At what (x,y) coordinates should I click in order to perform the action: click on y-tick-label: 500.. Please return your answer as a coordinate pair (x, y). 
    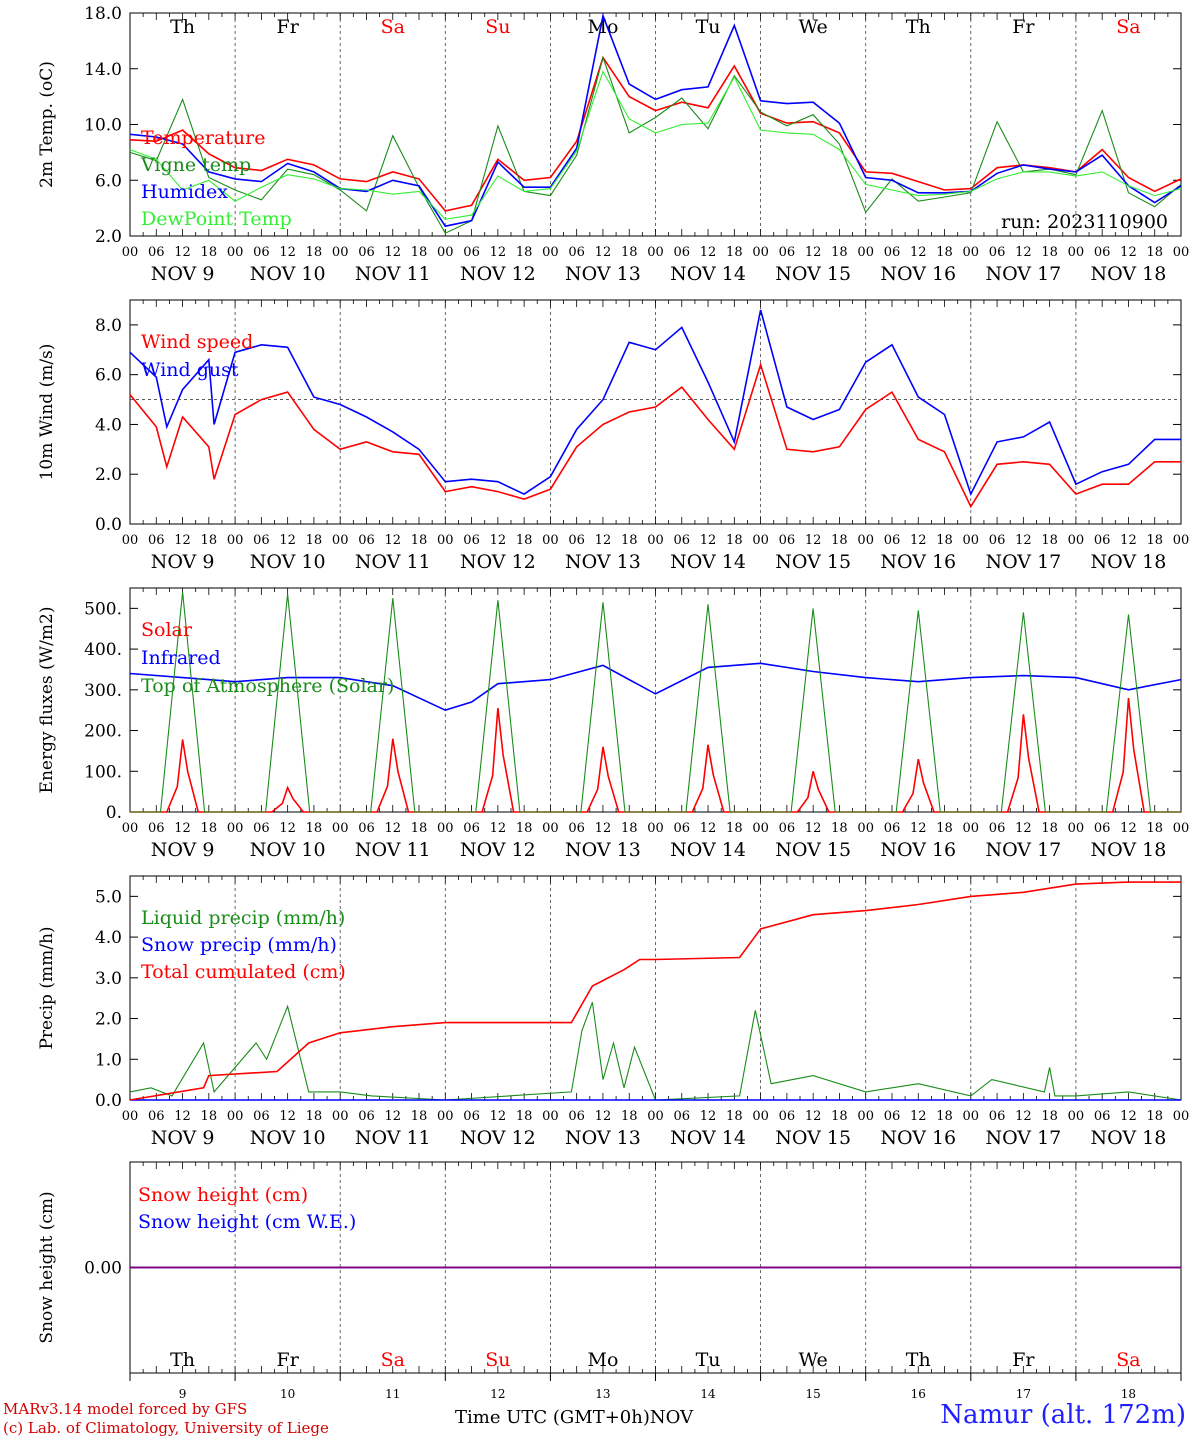
    Looking at the image, I should click on (103, 609).